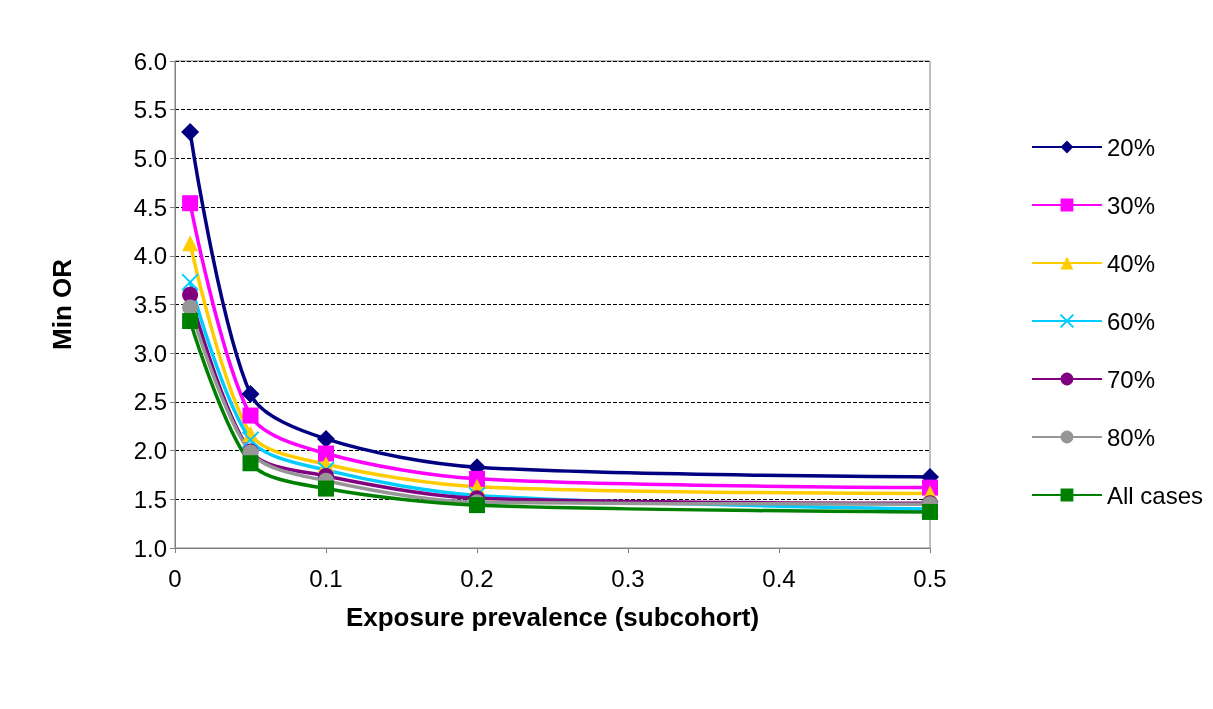 Image resolution: width=1213 pixels, height=709 pixels. Describe the element at coordinates (150, 499) in the screenshot. I see `y-tick-label: 1.5` at that location.